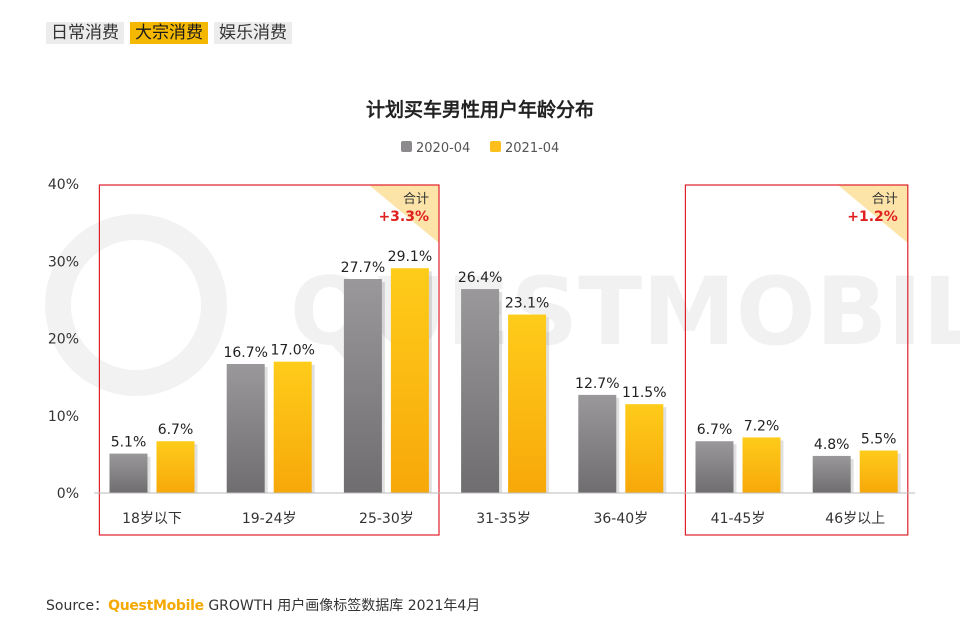  What do you see at coordinates (152, 519) in the screenshot?
I see `x-tick-label: 18岁以下` at bounding box center [152, 519].